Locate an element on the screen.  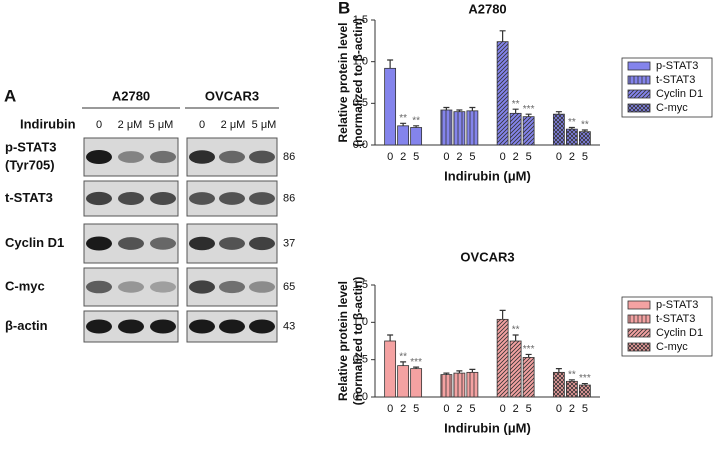
dose-label: 2 μM is located at coordinates (130, 125).